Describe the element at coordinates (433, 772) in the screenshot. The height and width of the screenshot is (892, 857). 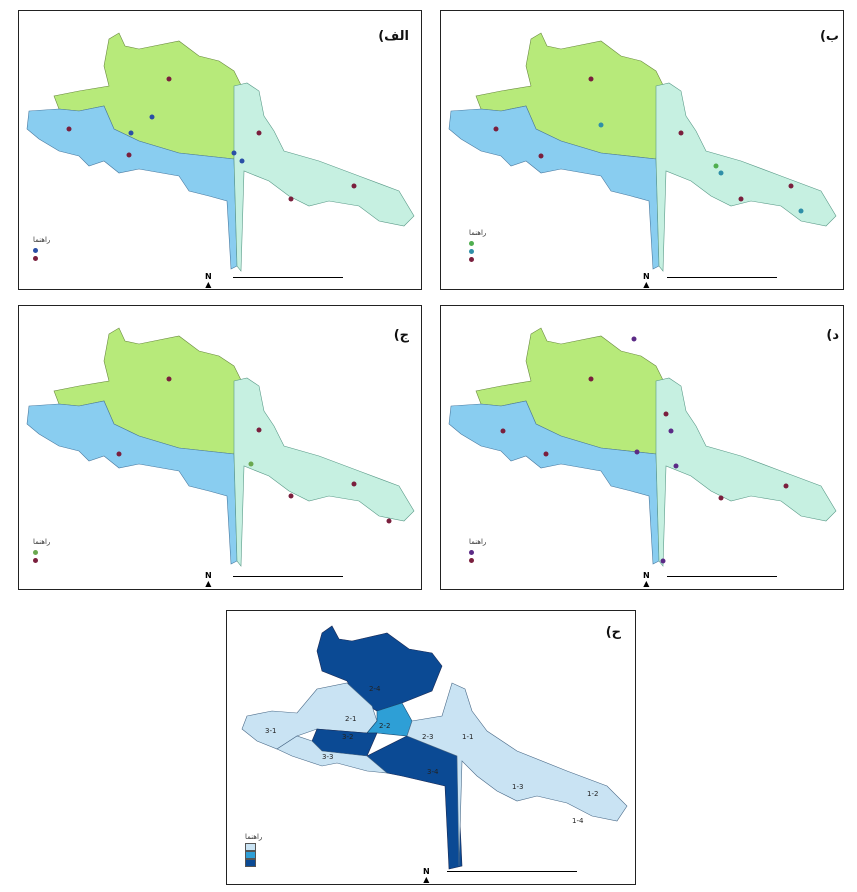
I see `zone-label: 3-4` at that location.